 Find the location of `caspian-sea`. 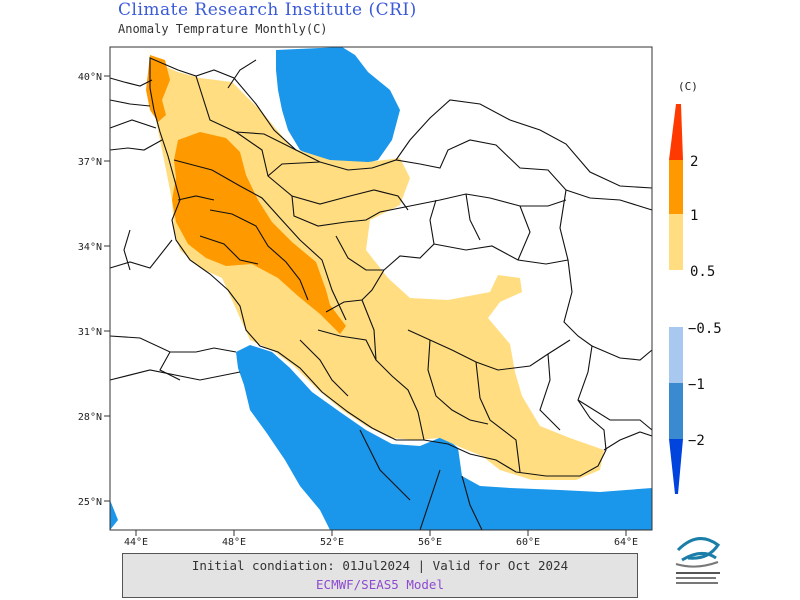

caspian-sea is located at coordinates (338, 106).